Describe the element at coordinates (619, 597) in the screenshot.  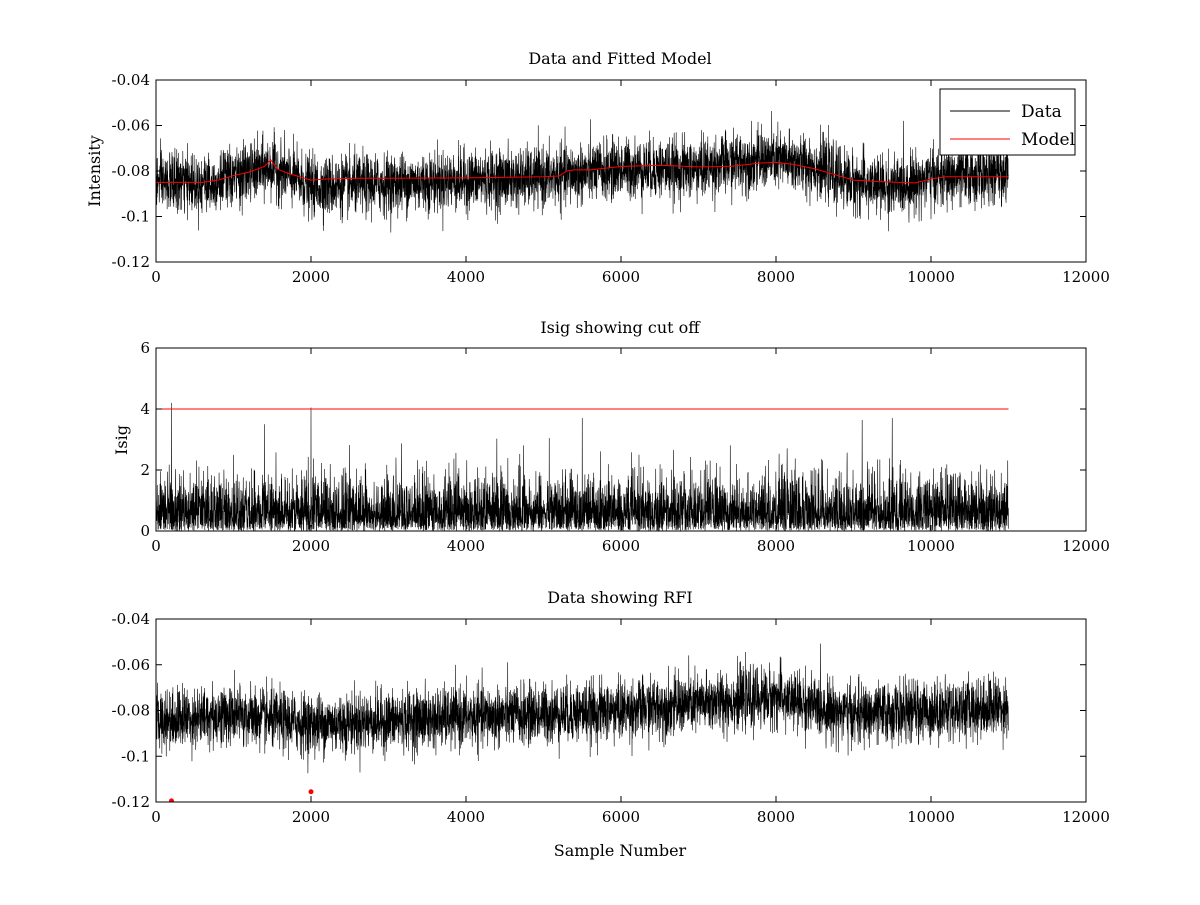
I see `panel-3-title: Data showing RFI` at that location.